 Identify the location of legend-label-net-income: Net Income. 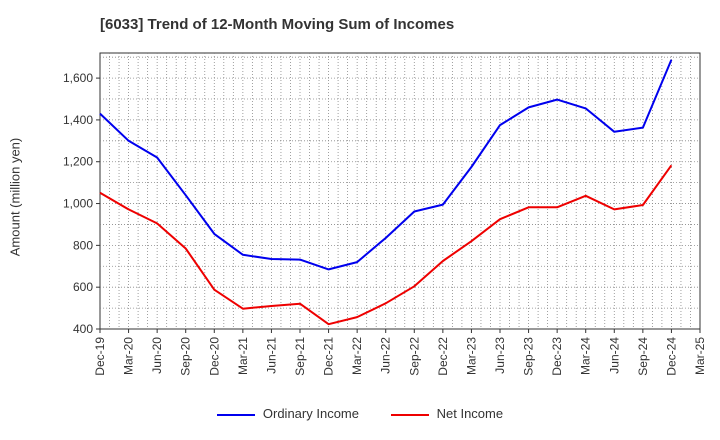
(470, 414).